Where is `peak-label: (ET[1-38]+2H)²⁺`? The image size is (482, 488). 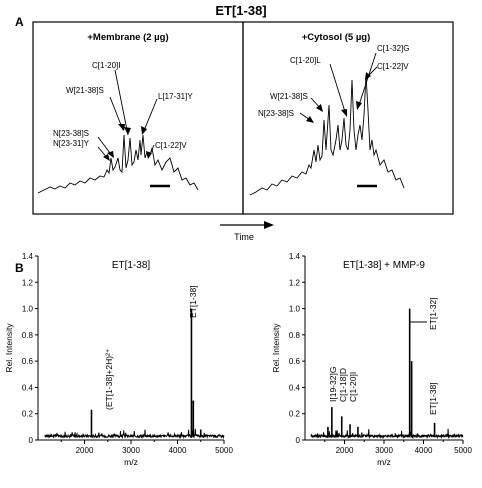 peak-label: (ET[1-38]+2H)²⁺ is located at coordinates (109, 379).